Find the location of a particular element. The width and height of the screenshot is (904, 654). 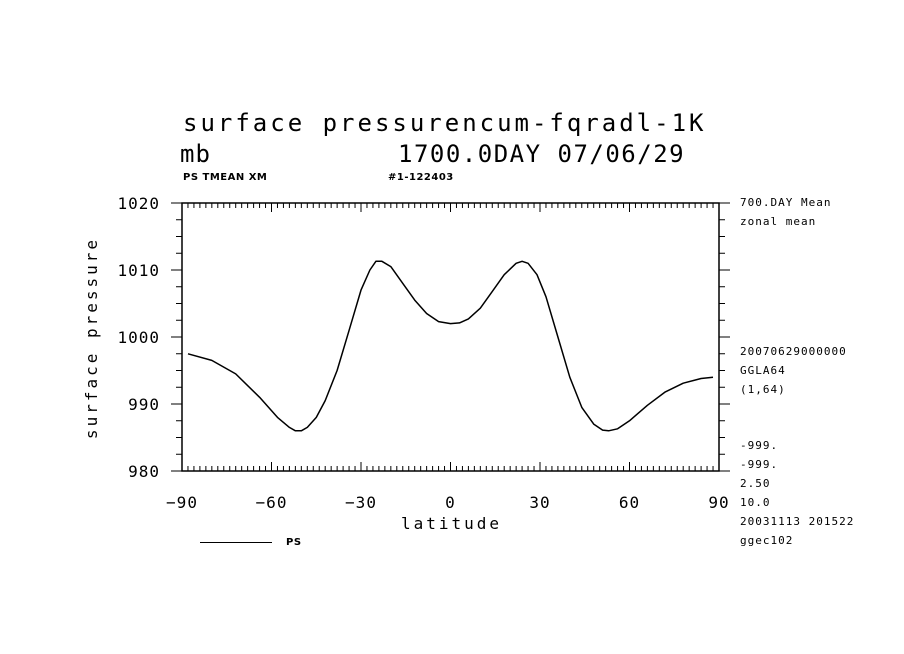

y-tick-label: 990 is located at coordinates (144, 404).